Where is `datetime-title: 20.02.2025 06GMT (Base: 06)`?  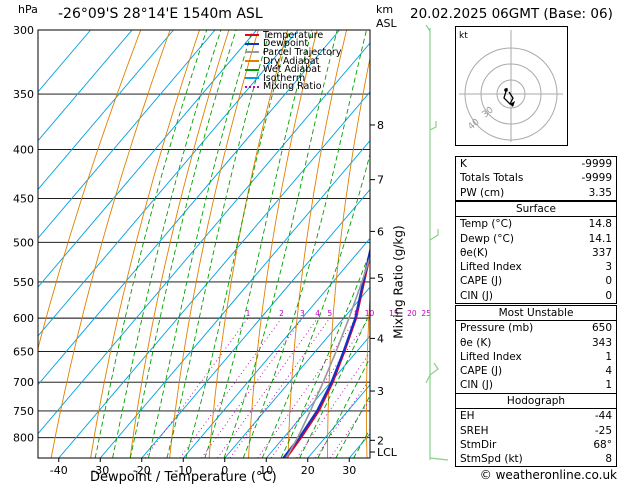 datetime-title: 20.02.2025 06GMT (Base: 06) is located at coordinates (511, 14).